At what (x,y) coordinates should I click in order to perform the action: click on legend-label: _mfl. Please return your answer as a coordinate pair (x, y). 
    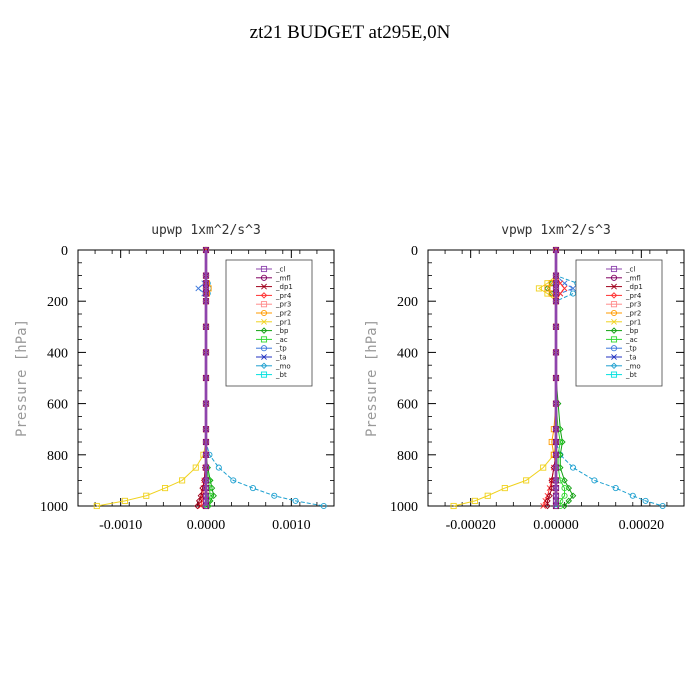
    Looking at the image, I should click on (633, 278).